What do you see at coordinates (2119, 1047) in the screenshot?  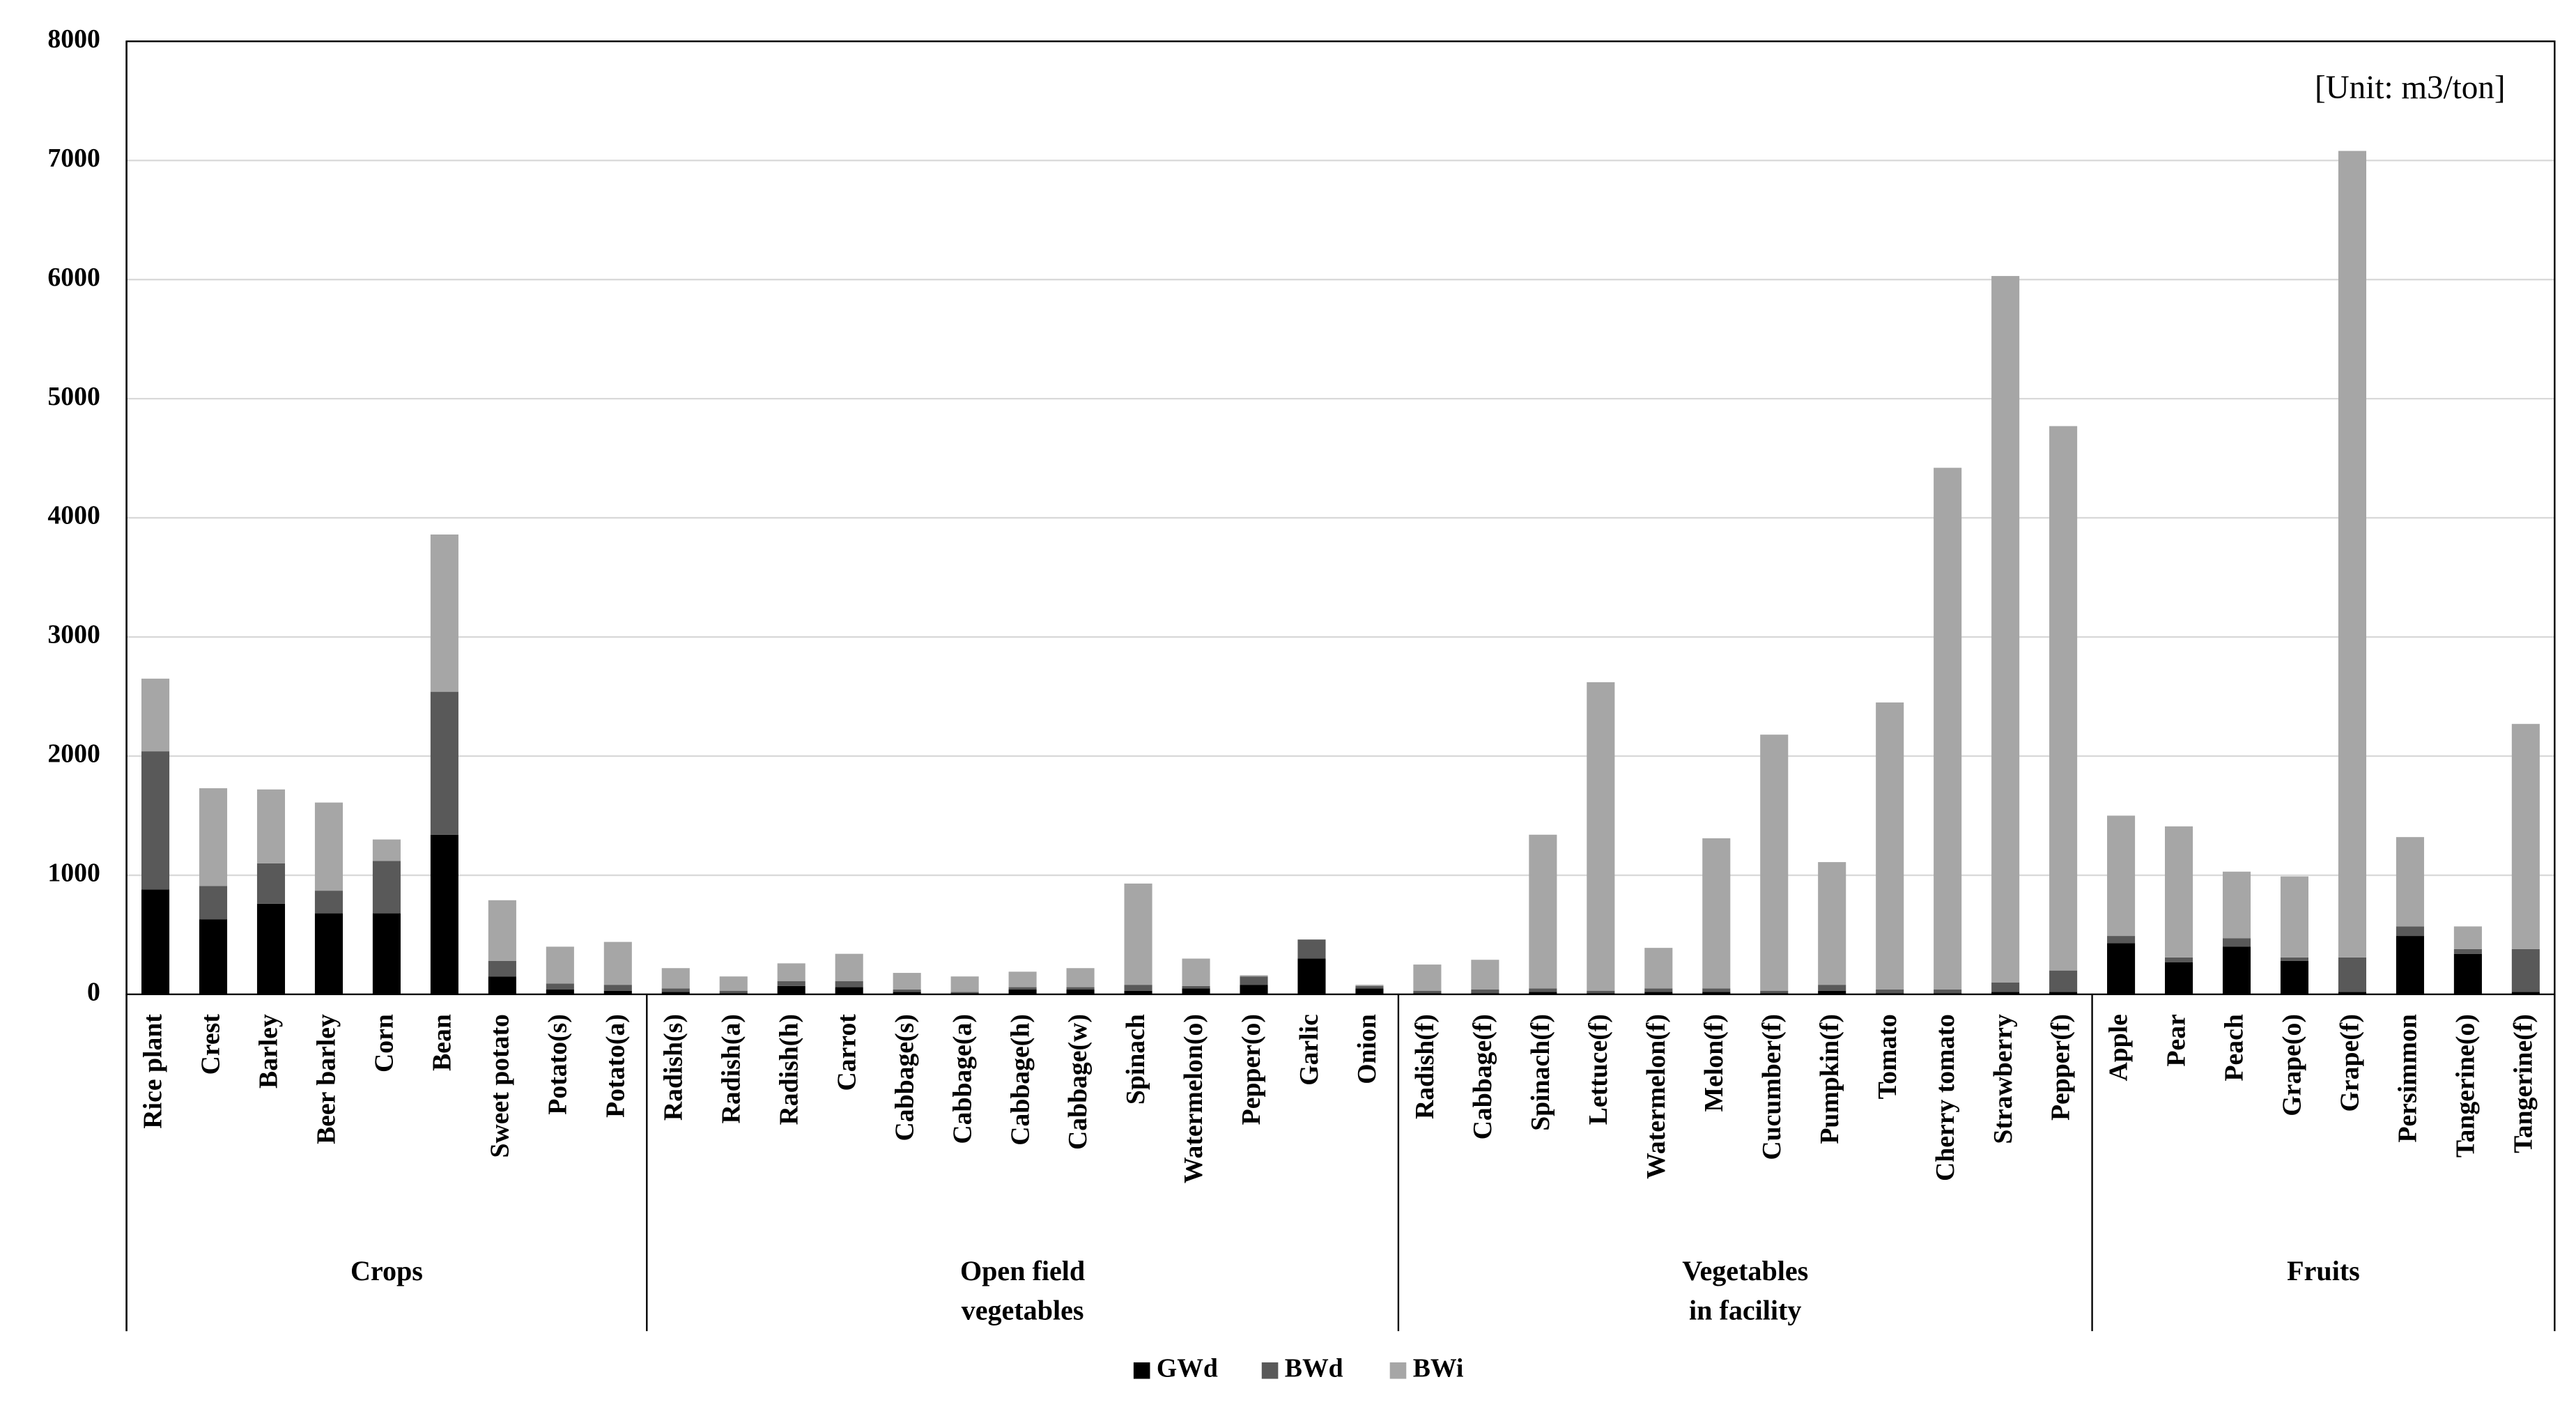 I see `x-tick-label: Apple` at bounding box center [2119, 1047].